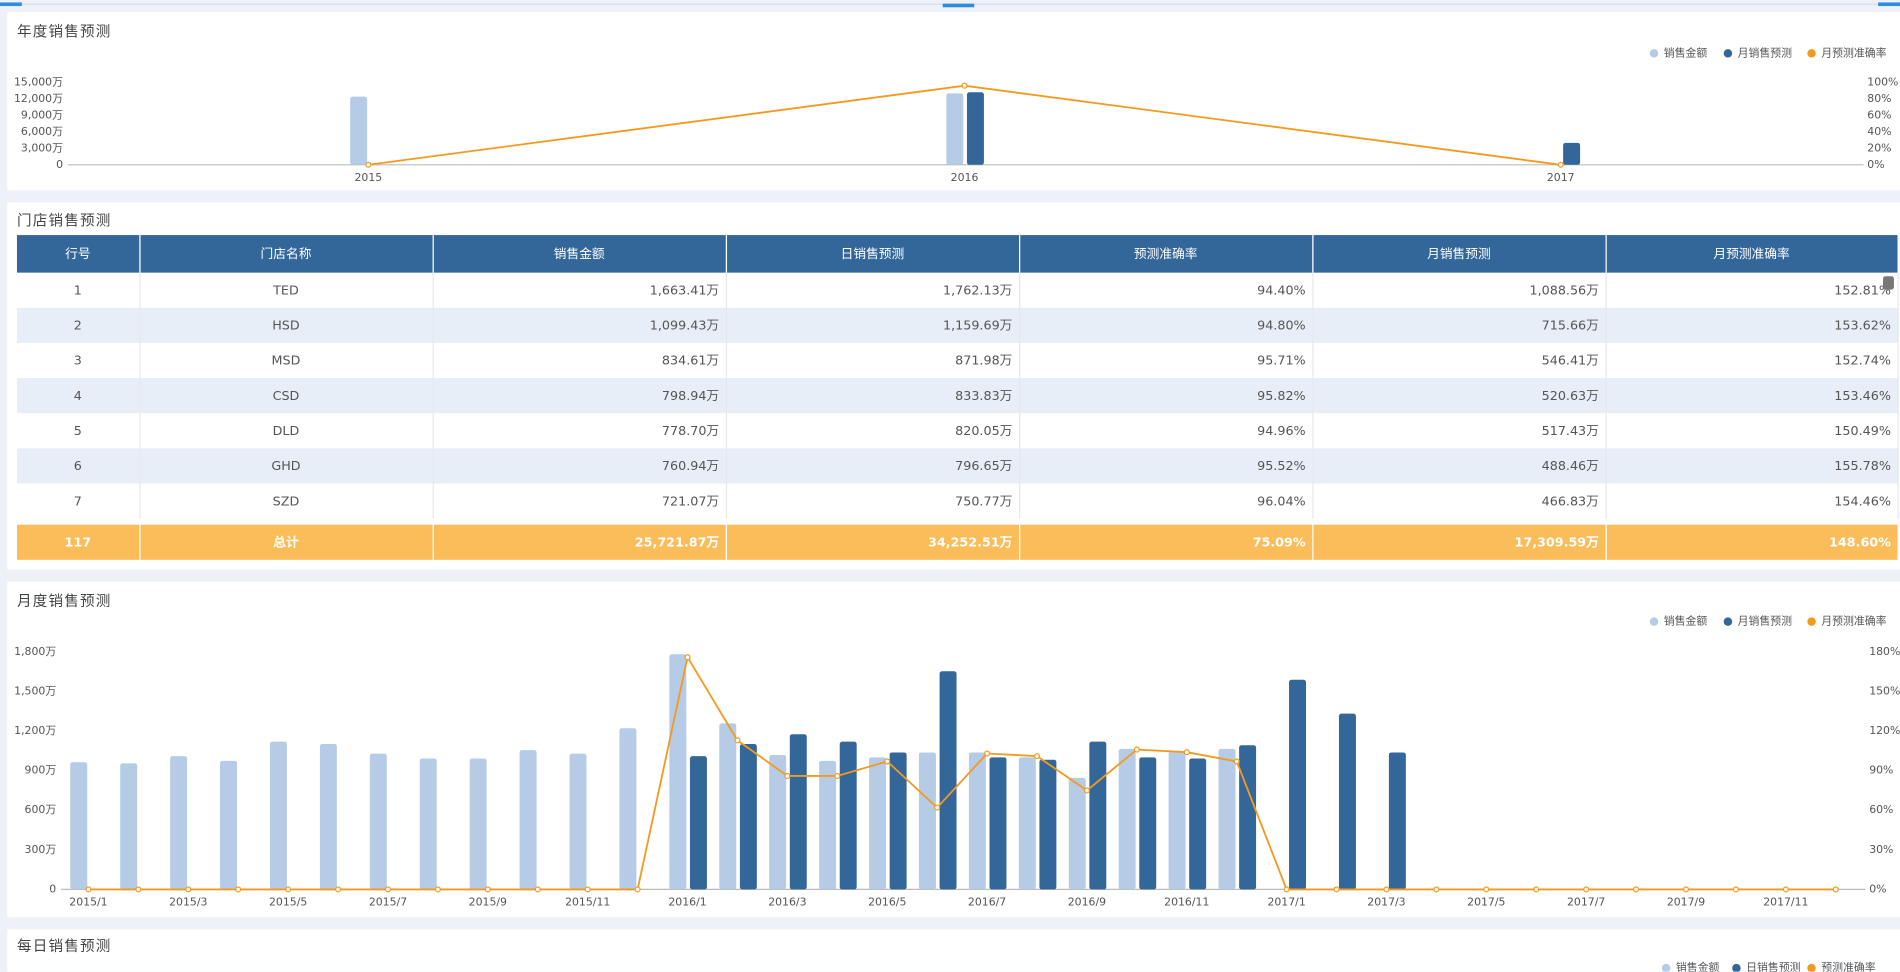 Image resolution: width=1900 pixels, height=972 pixels. What do you see at coordinates (1888, 283) in the screenshot?
I see `scrollbar-thumb` at bounding box center [1888, 283].